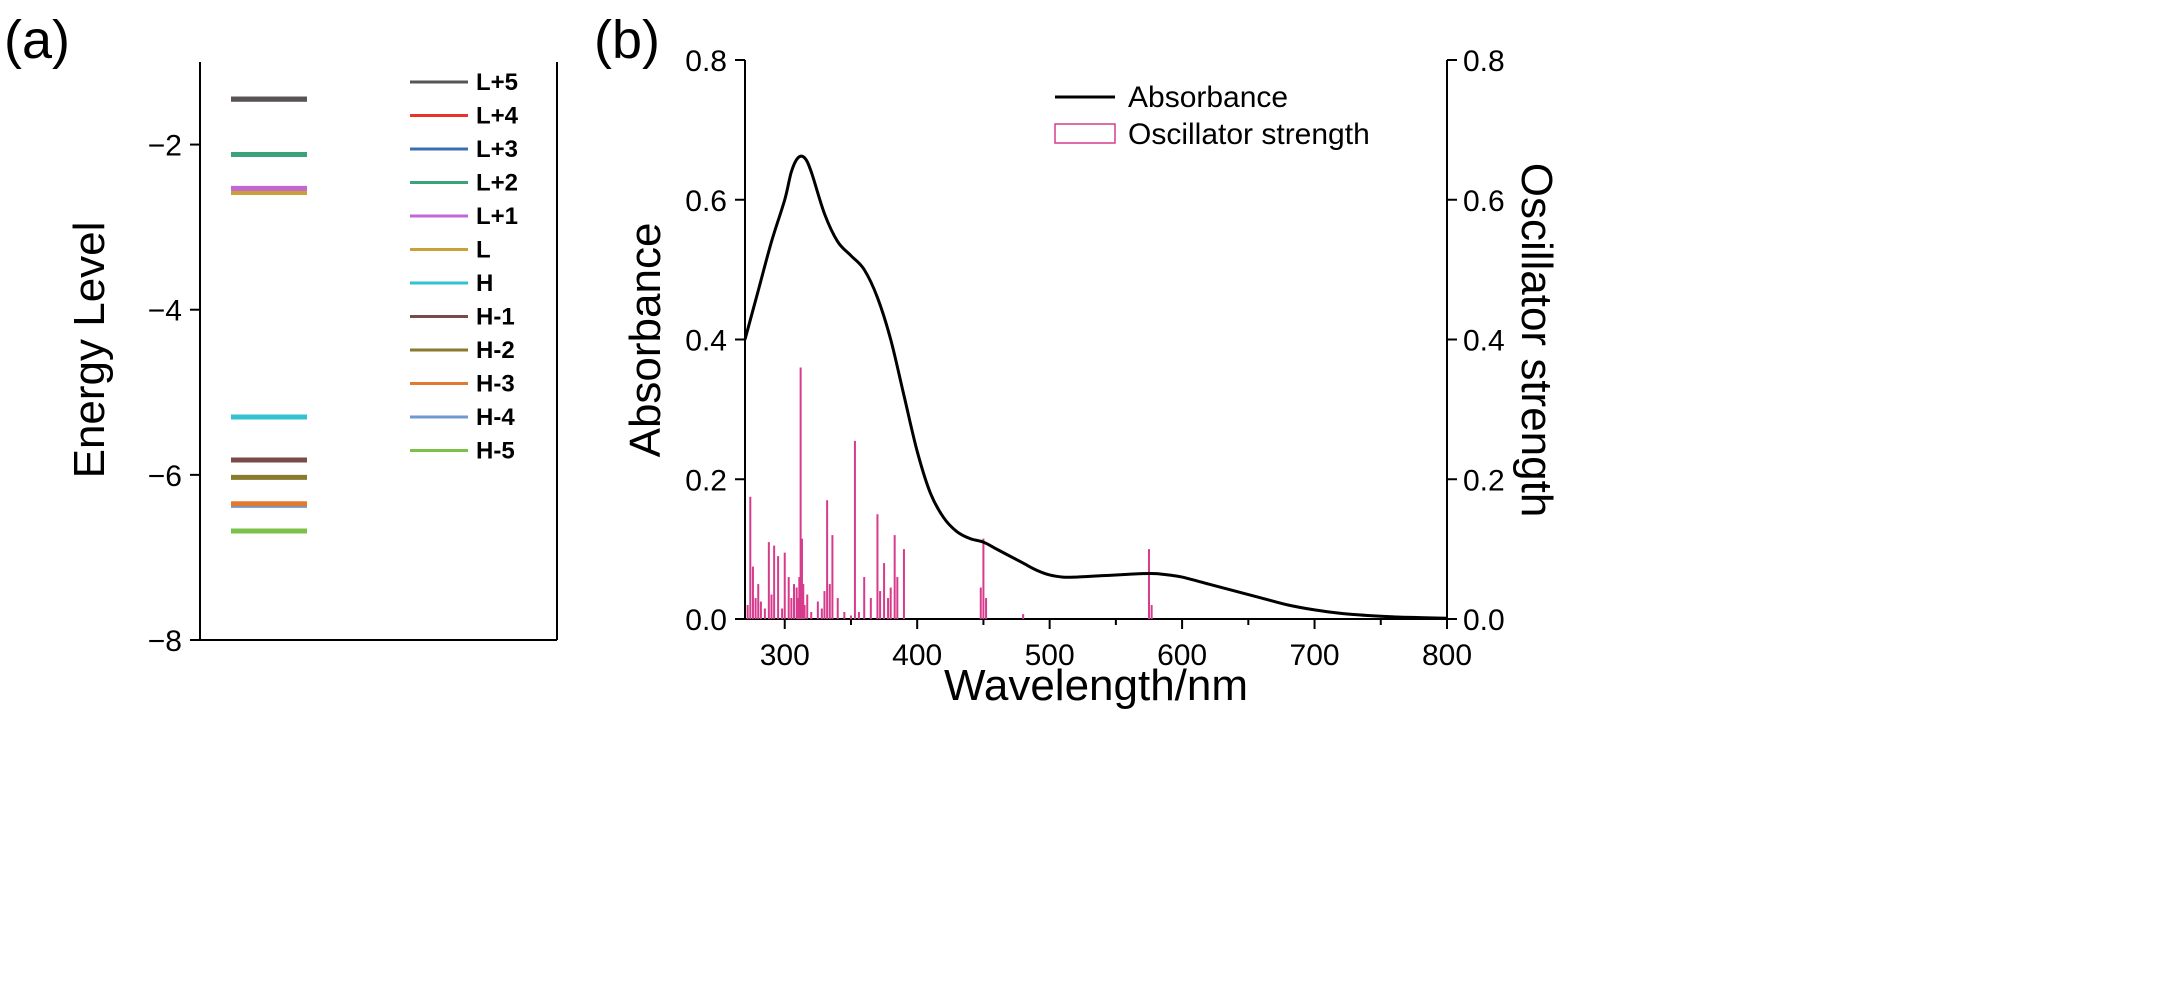 The width and height of the screenshot is (2162, 1007). I want to click on panel-b-x-tick-label: 600, so click(1182, 655).